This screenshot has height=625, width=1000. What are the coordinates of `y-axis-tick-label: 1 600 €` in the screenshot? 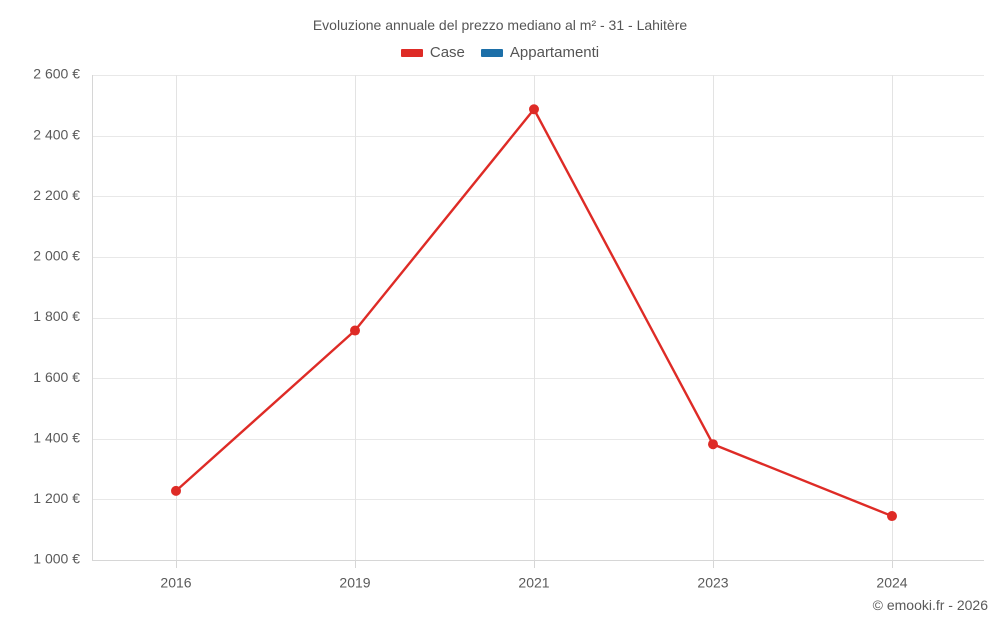 It's located at (56, 377).